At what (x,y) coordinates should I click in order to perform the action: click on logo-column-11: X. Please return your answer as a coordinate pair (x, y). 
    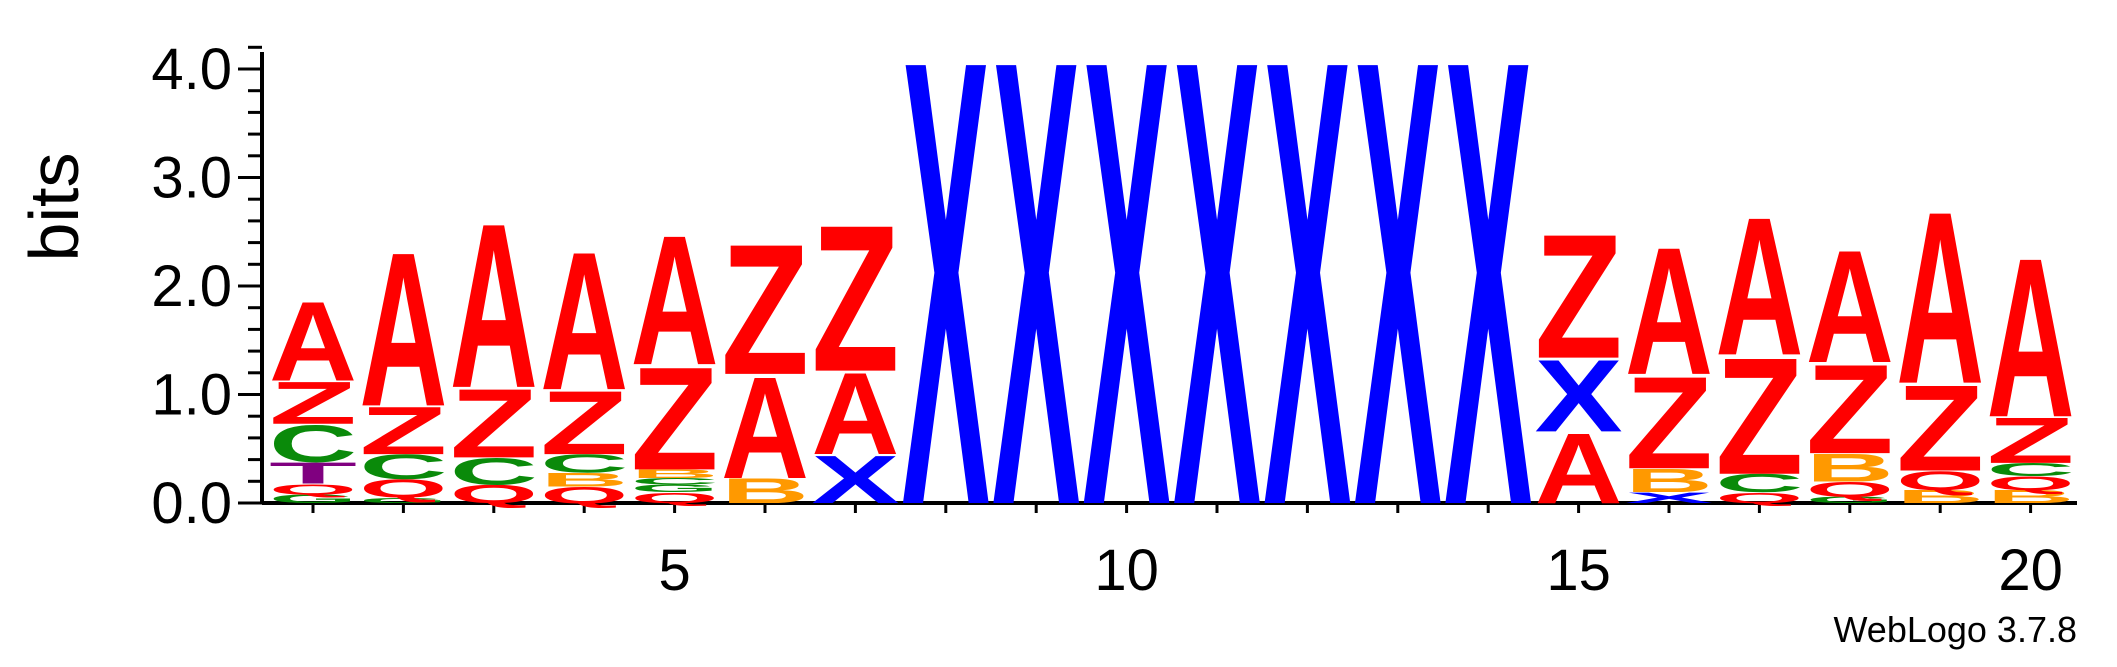
    Looking at the image, I should click on (1217, 319).